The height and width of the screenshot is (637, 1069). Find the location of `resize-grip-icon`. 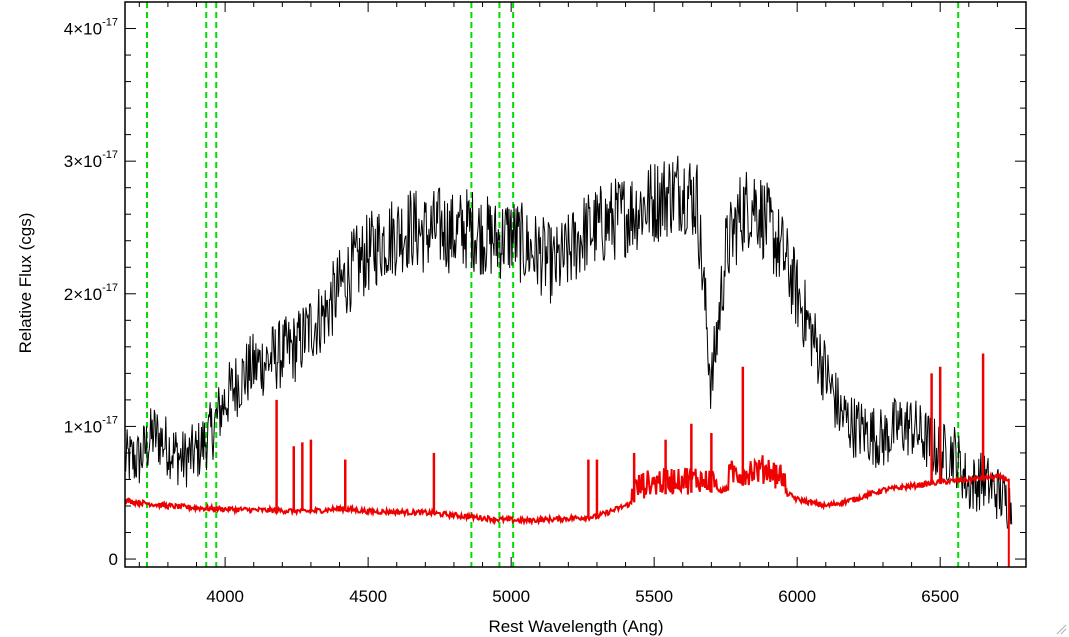

resize-grip-icon is located at coordinates (1061, 629).